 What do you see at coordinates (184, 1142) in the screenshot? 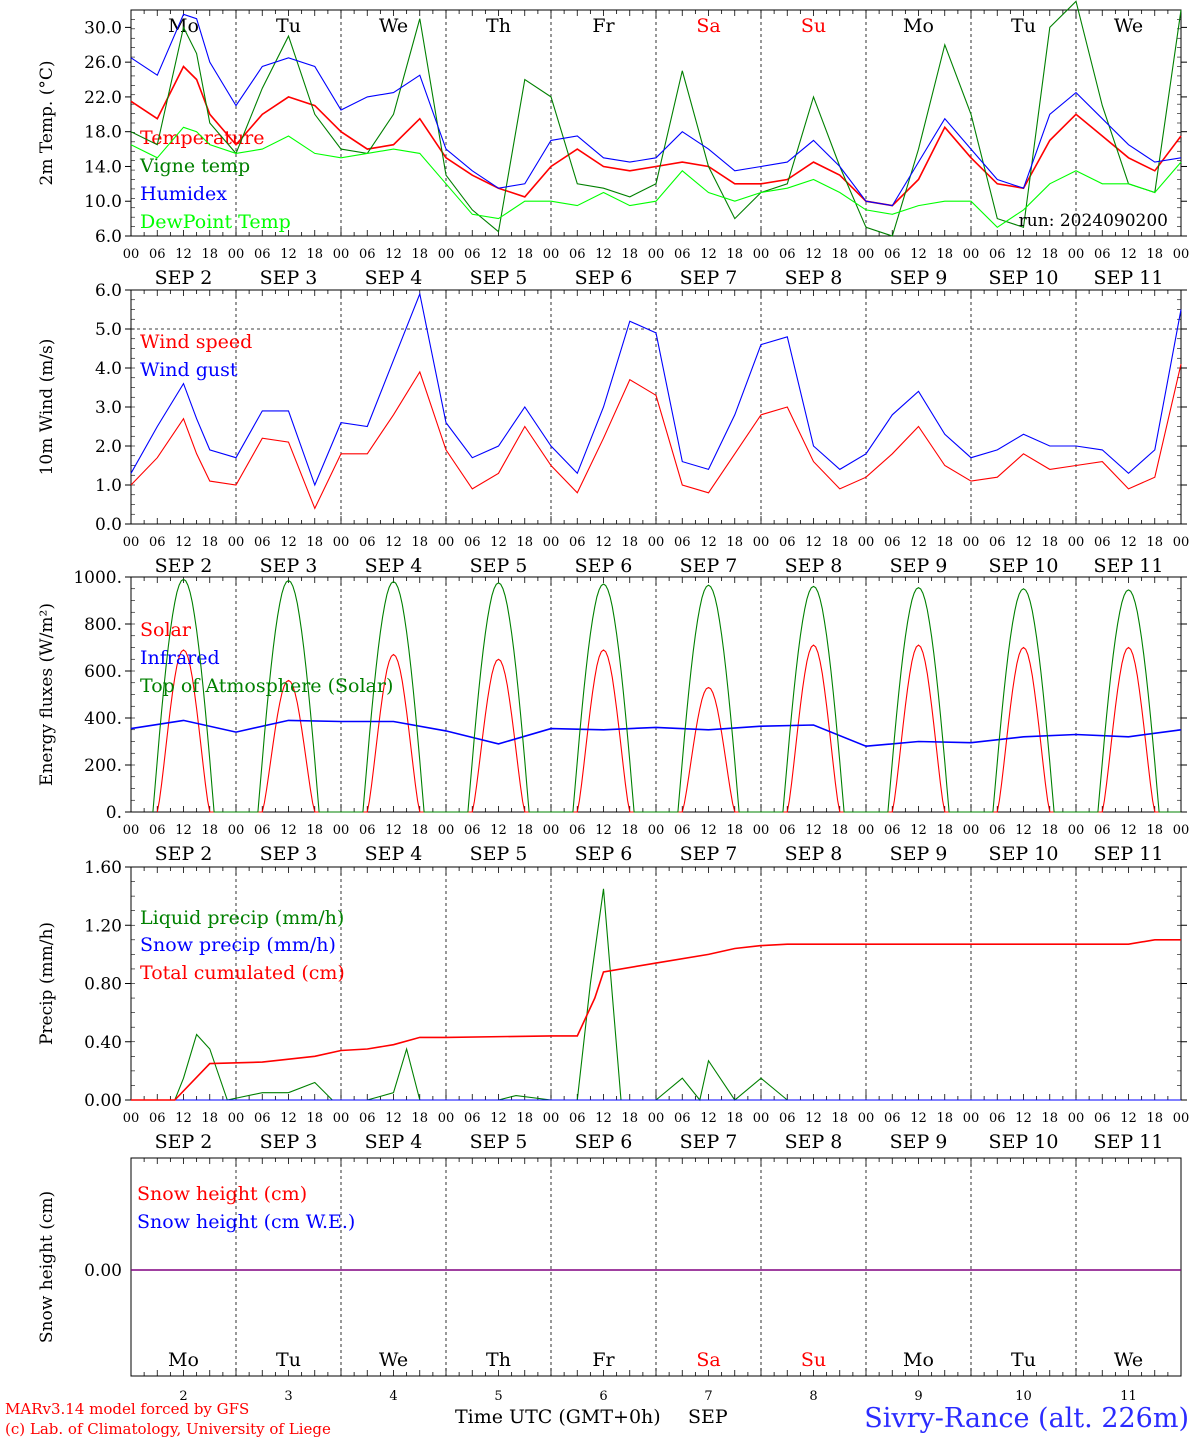
I see `date-label: SEP 2` at bounding box center [184, 1142].